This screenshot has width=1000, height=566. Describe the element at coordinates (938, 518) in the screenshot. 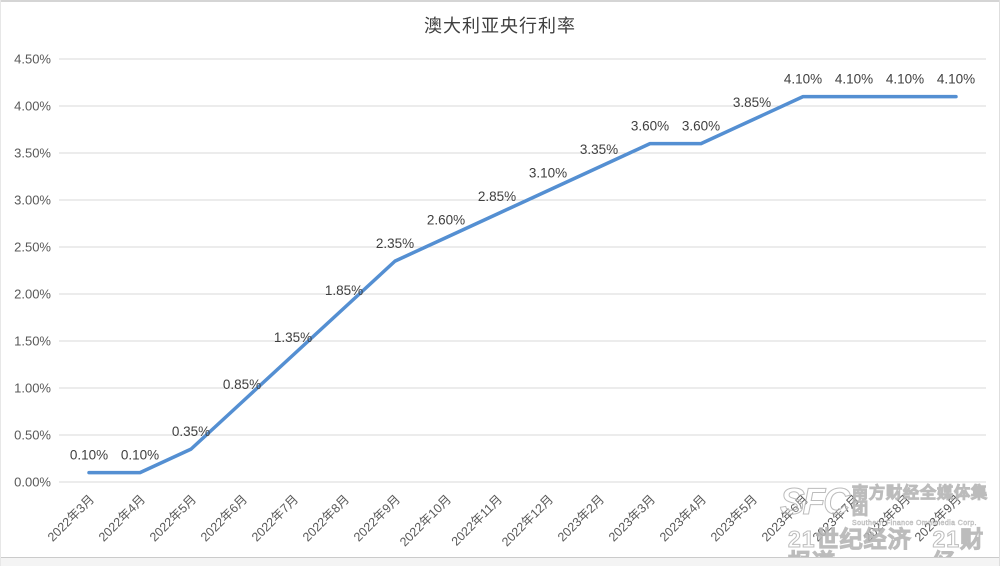

I see `x-tick-label: 2023年9月` at that location.